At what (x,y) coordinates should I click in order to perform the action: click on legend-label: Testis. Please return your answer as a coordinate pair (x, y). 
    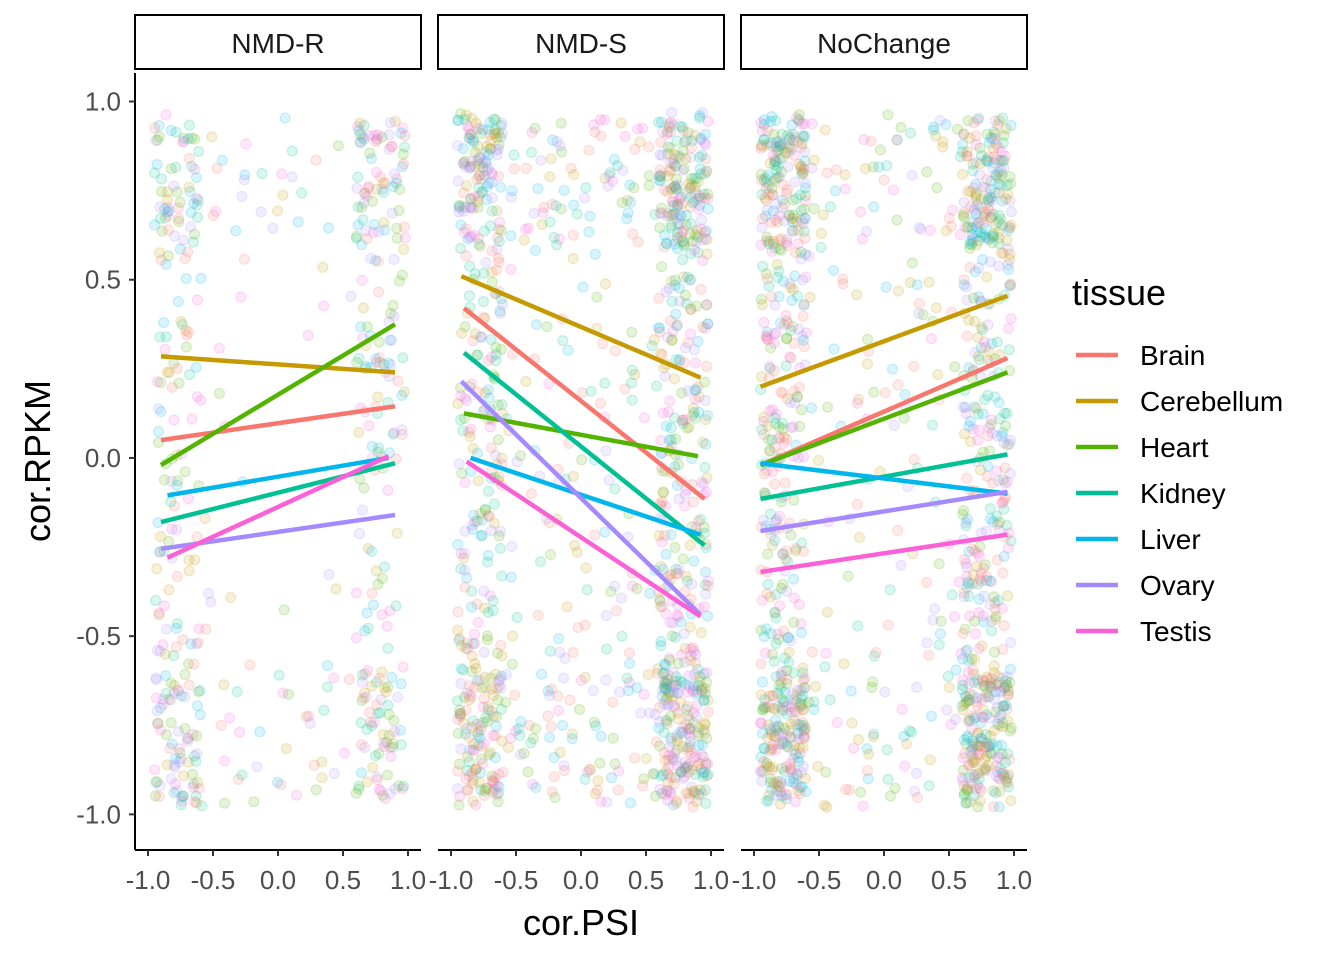
    Looking at the image, I should click on (1176, 631).